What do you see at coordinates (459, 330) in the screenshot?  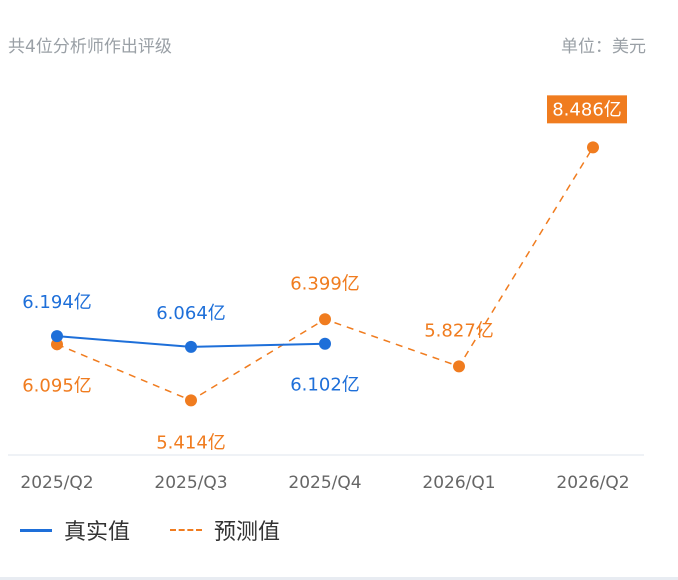 I see `forecast-data-label: 5.827亿` at bounding box center [459, 330].